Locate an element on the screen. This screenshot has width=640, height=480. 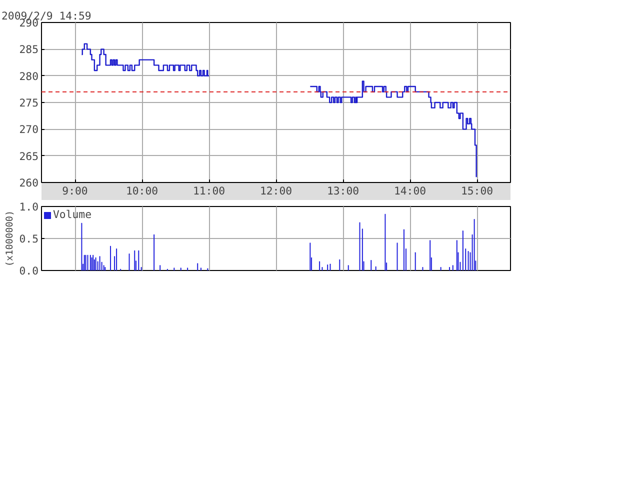
x-tick-label: 9:00 is located at coordinates (75, 191).